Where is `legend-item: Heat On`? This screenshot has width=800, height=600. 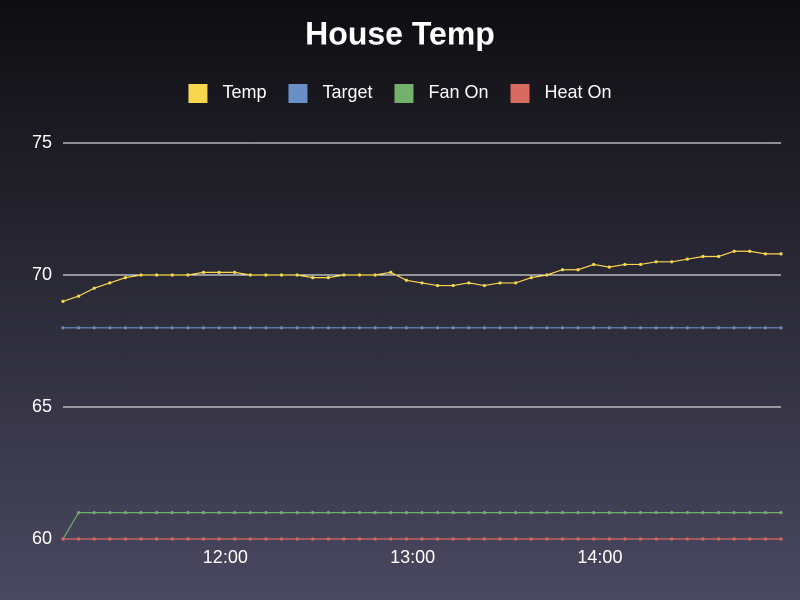
legend-item: Heat On is located at coordinates (561, 92).